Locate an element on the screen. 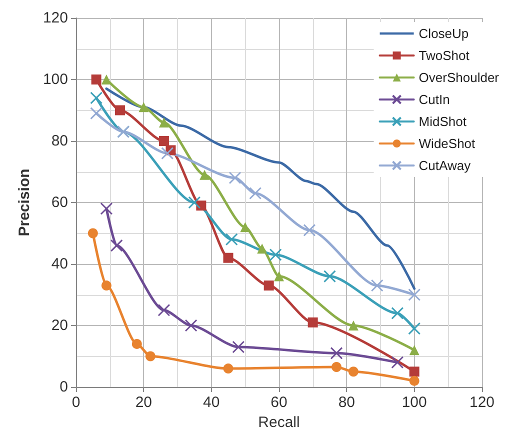  x-axis-title: Recall is located at coordinates (279, 422).